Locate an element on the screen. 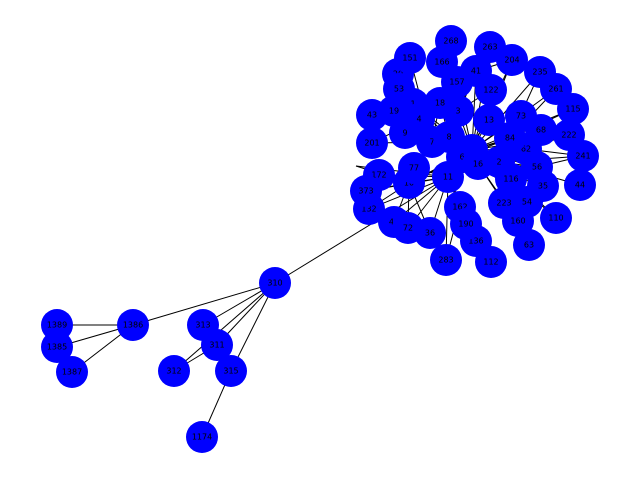 This screenshot has height=480, width=640. node-label: 157 is located at coordinates (456, 82).